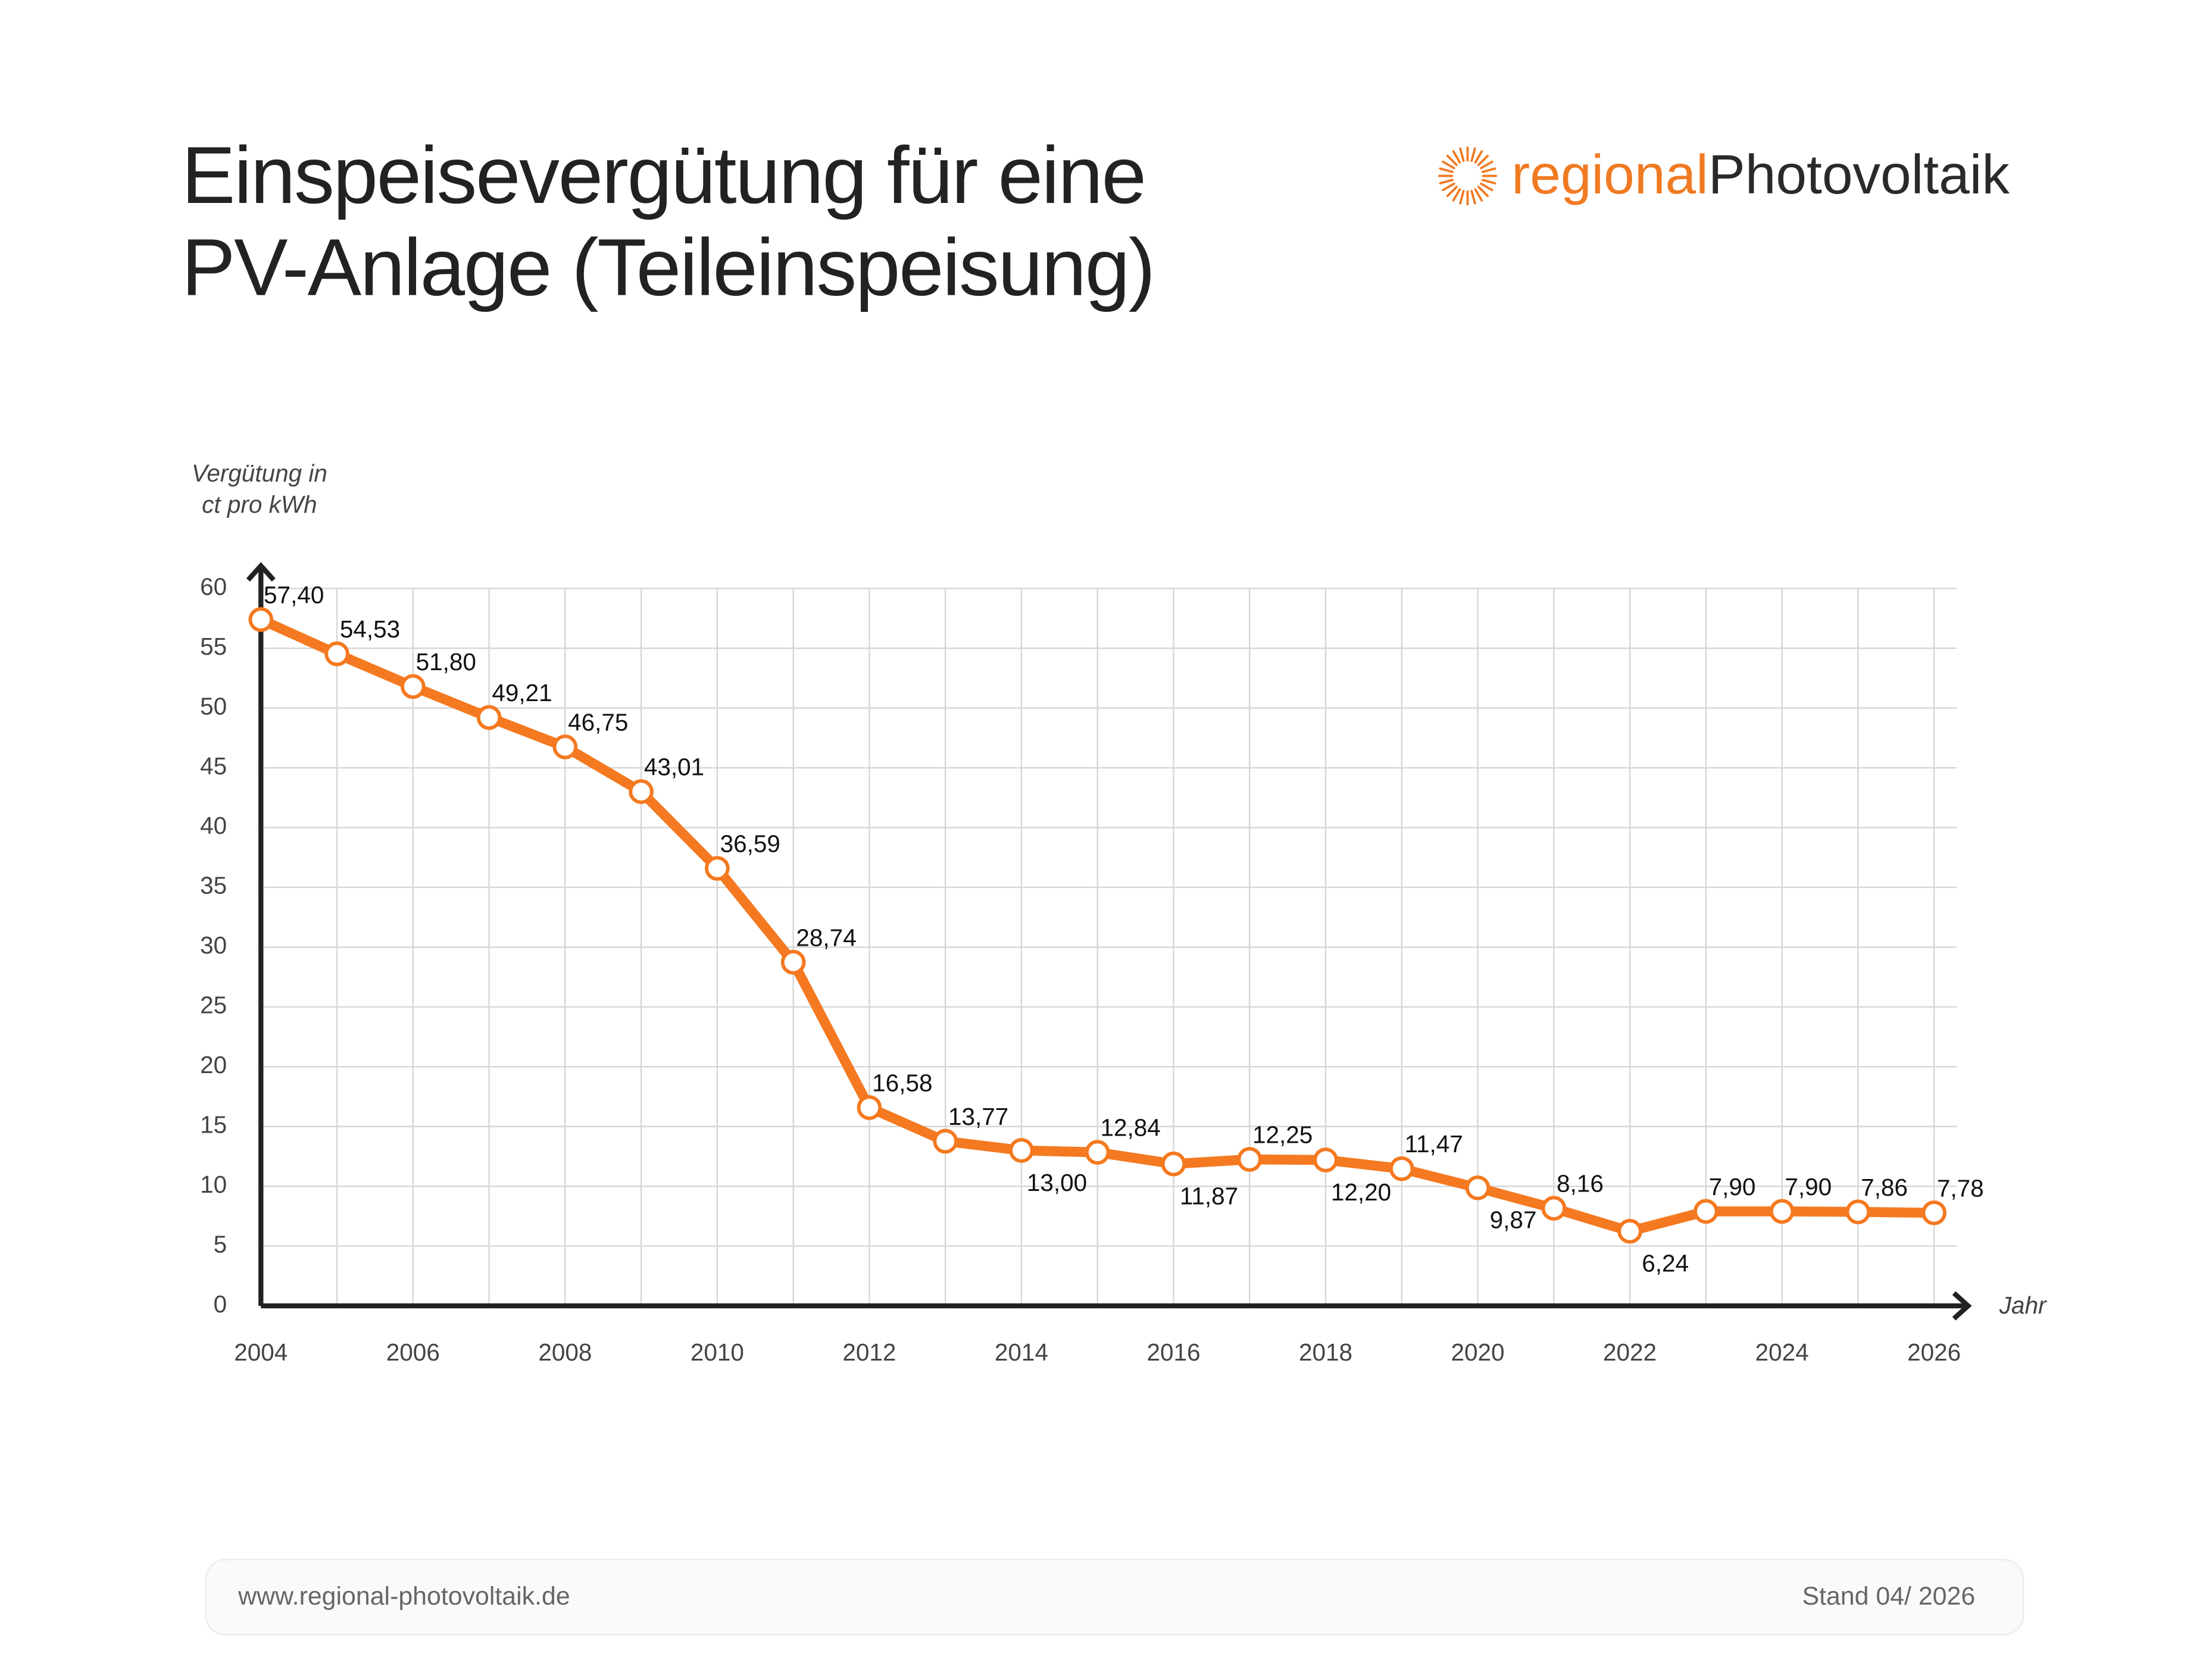  What do you see at coordinates (220, 1304) in the screenshot?
I see `y-tick-label: 0` at bounding box center [220, 1304].